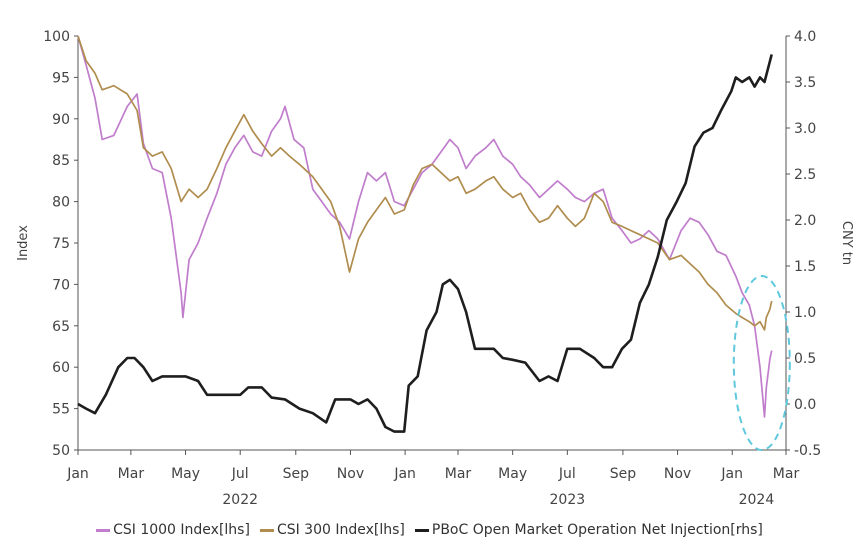  I want to click on y-left-tick-label: 65, so click(61, 327).